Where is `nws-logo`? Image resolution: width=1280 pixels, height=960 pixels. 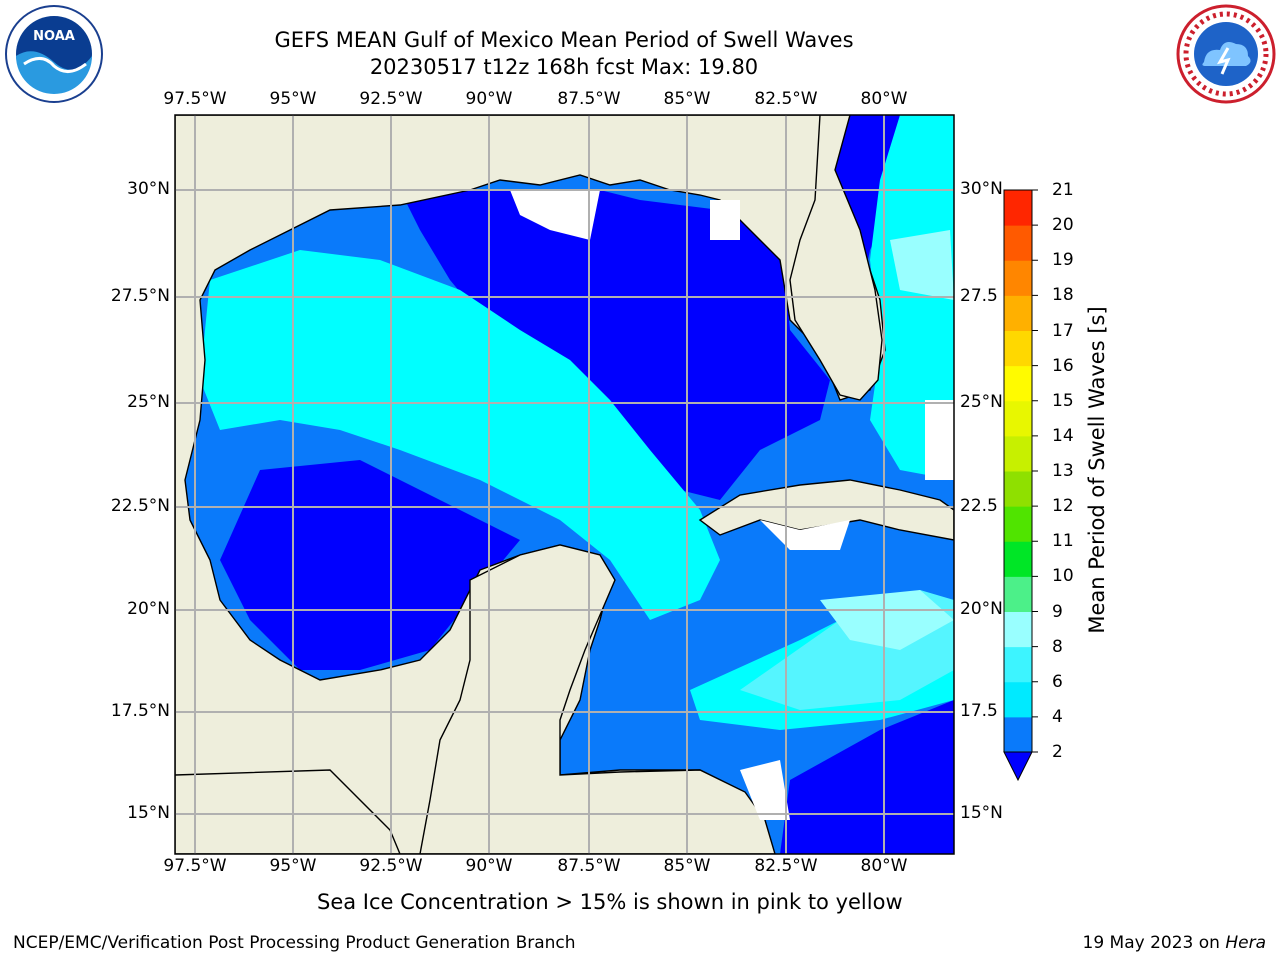
nws-logo is located at coordinates (1226, 54).